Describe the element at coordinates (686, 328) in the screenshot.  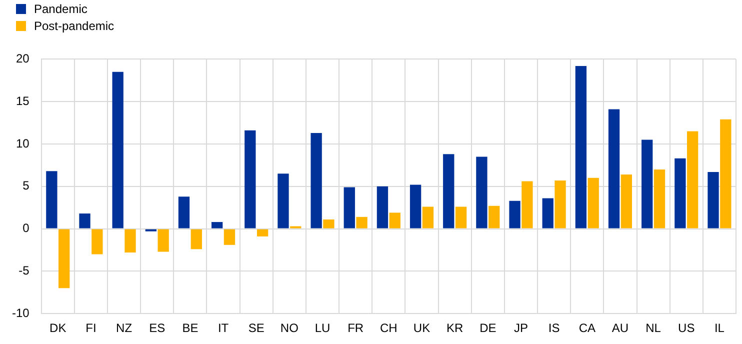
I see `x-tick-label: US` at that location.